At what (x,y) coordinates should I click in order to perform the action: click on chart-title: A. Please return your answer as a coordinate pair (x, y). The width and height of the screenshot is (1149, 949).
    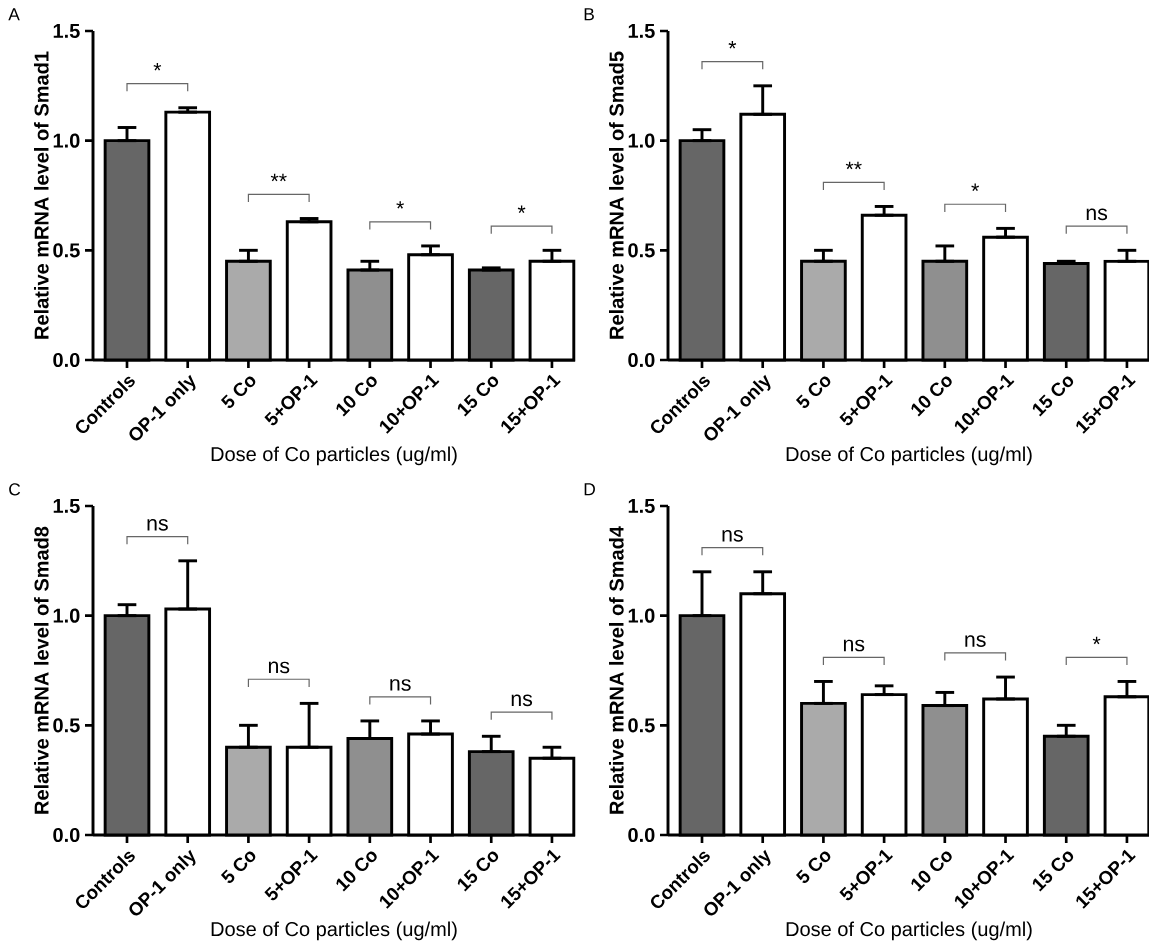
    Looking at the image, I should click on (14, 14).